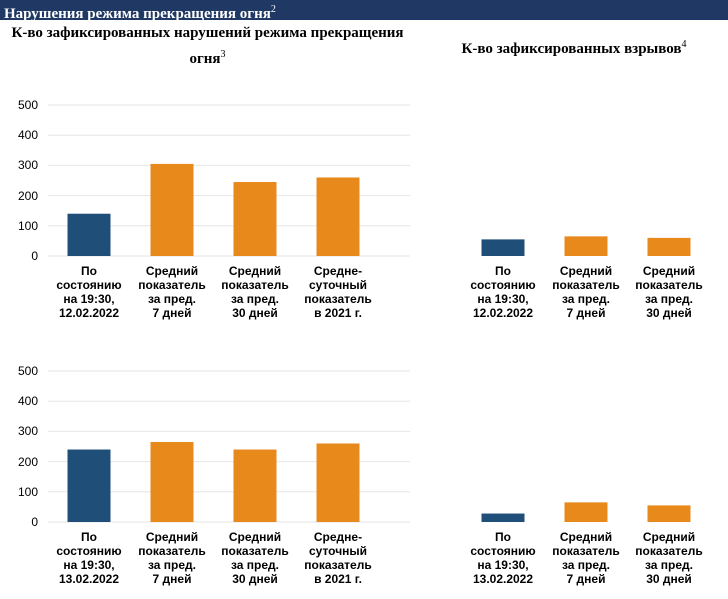 This screenshot has height=599, width=728. What do you see at coordinates (273, 9) in the screenshot?
I see `header-note: 2` at bounding box center [273, 9].